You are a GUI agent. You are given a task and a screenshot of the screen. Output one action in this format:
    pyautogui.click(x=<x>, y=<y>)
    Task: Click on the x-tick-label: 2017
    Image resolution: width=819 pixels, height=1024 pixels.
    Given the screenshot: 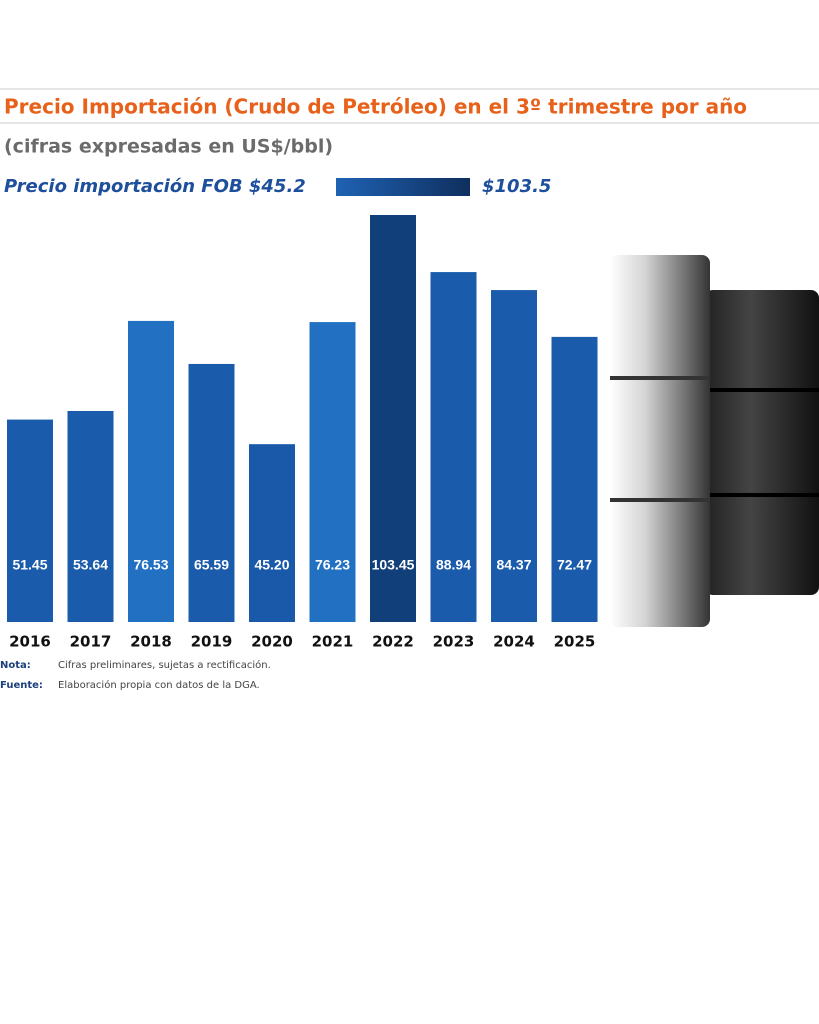 What is the action you would take?
    pyautogui.click(x=91, y=642)
    